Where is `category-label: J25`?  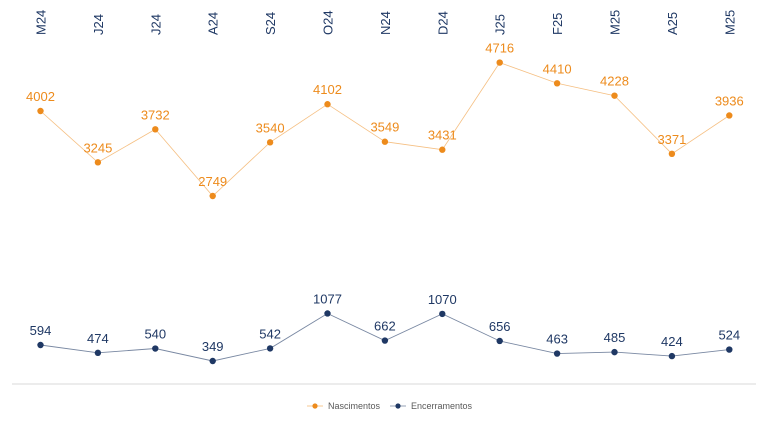 category-label: J25 is located at coordinates (500, 24).